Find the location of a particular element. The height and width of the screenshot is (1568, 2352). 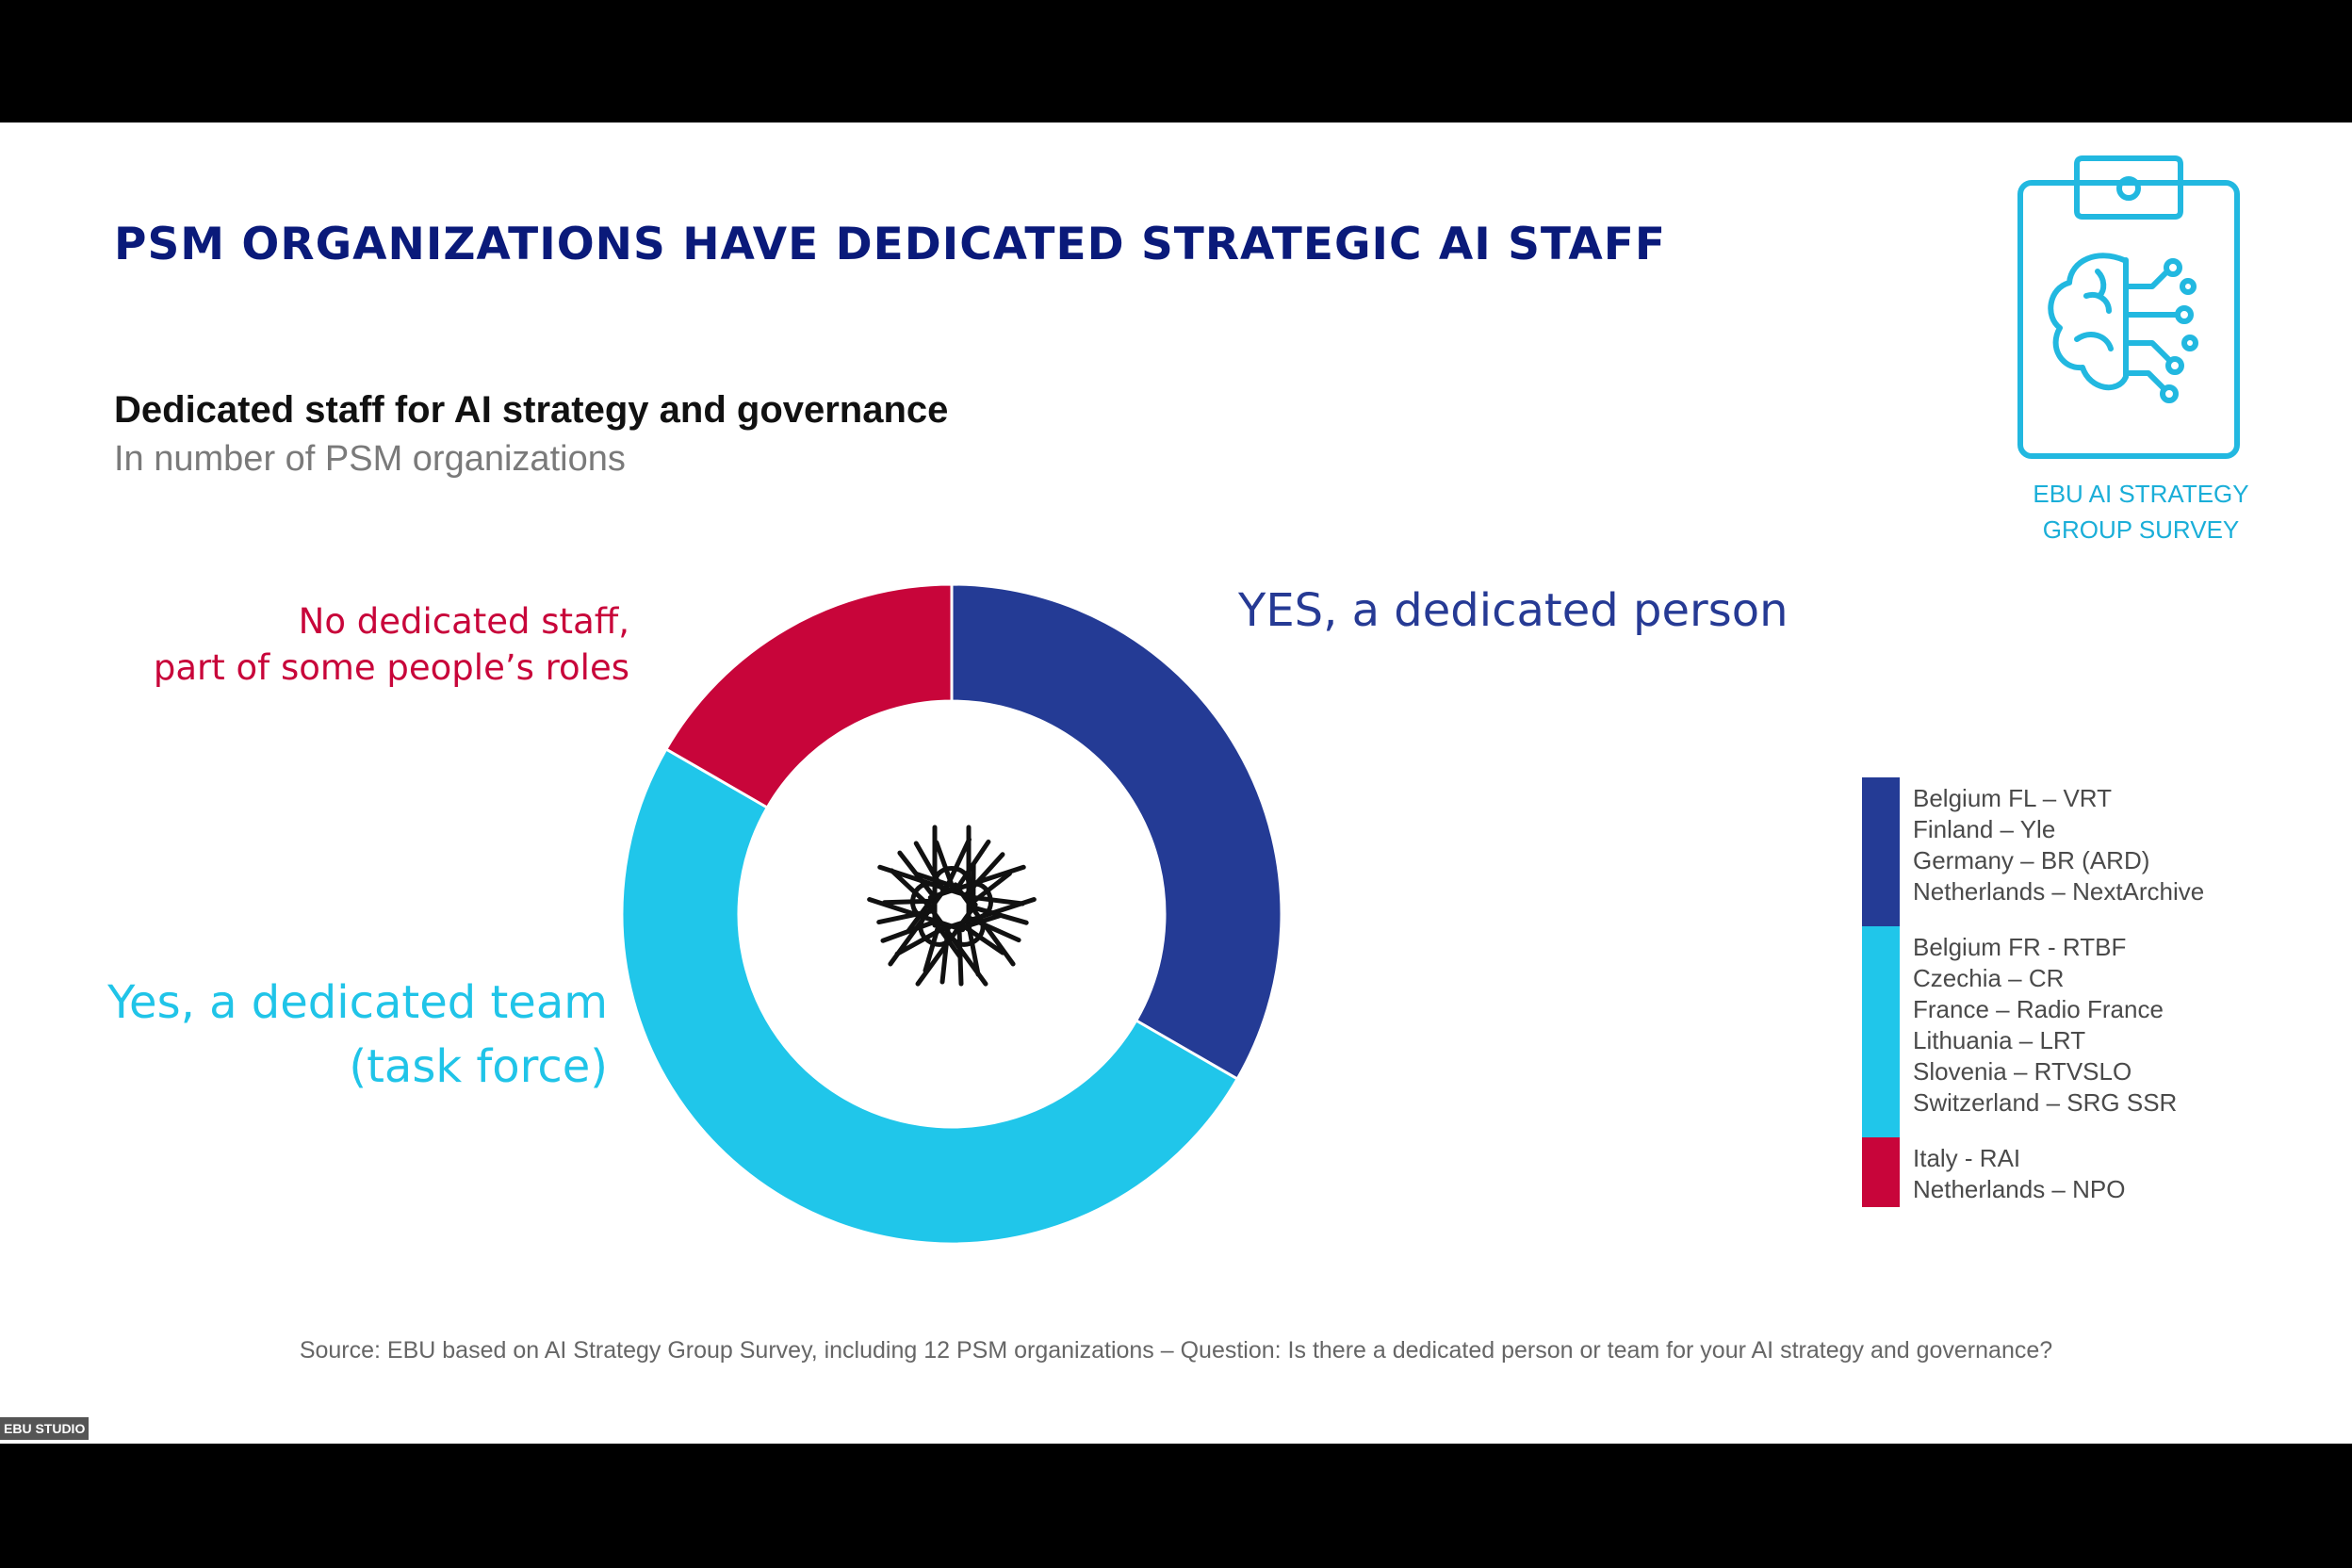

chart-subtitle: In number of PSM organizations is located at coordinates (370, 459).